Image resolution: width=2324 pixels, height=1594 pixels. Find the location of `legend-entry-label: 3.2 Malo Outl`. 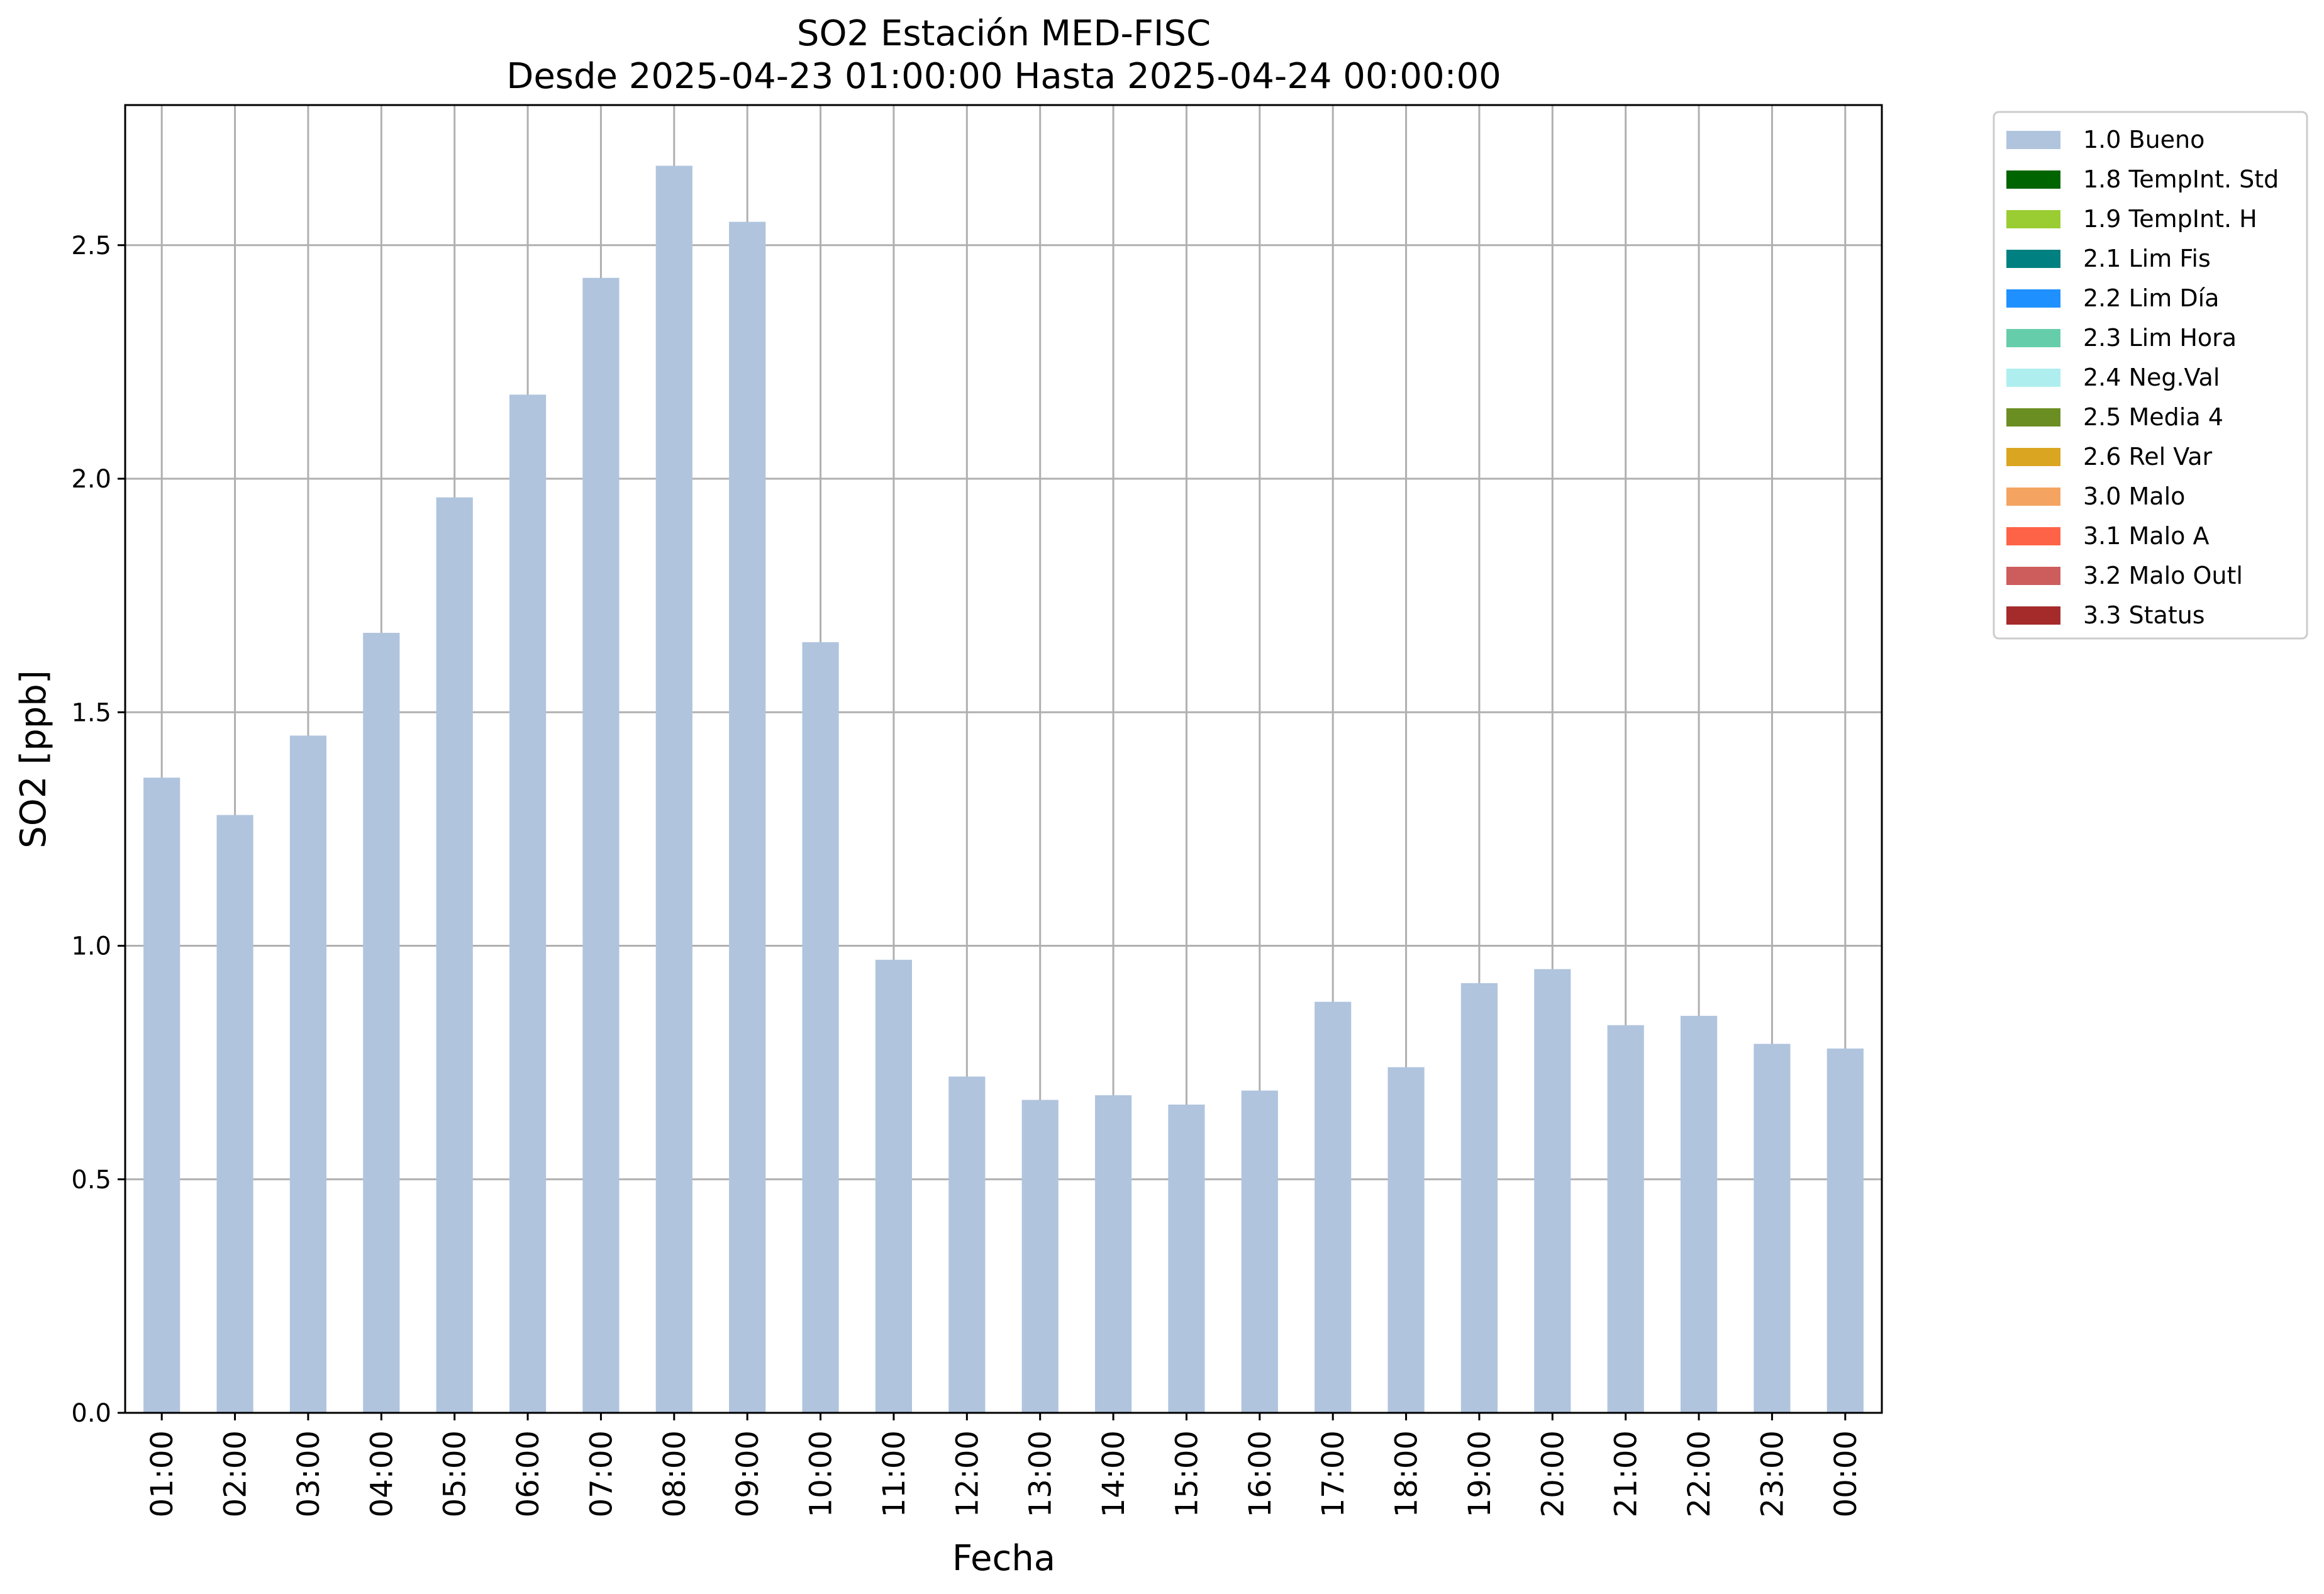

legend-entry-label: 3.2 Malo Outl is located at coordinates (2163, 575).